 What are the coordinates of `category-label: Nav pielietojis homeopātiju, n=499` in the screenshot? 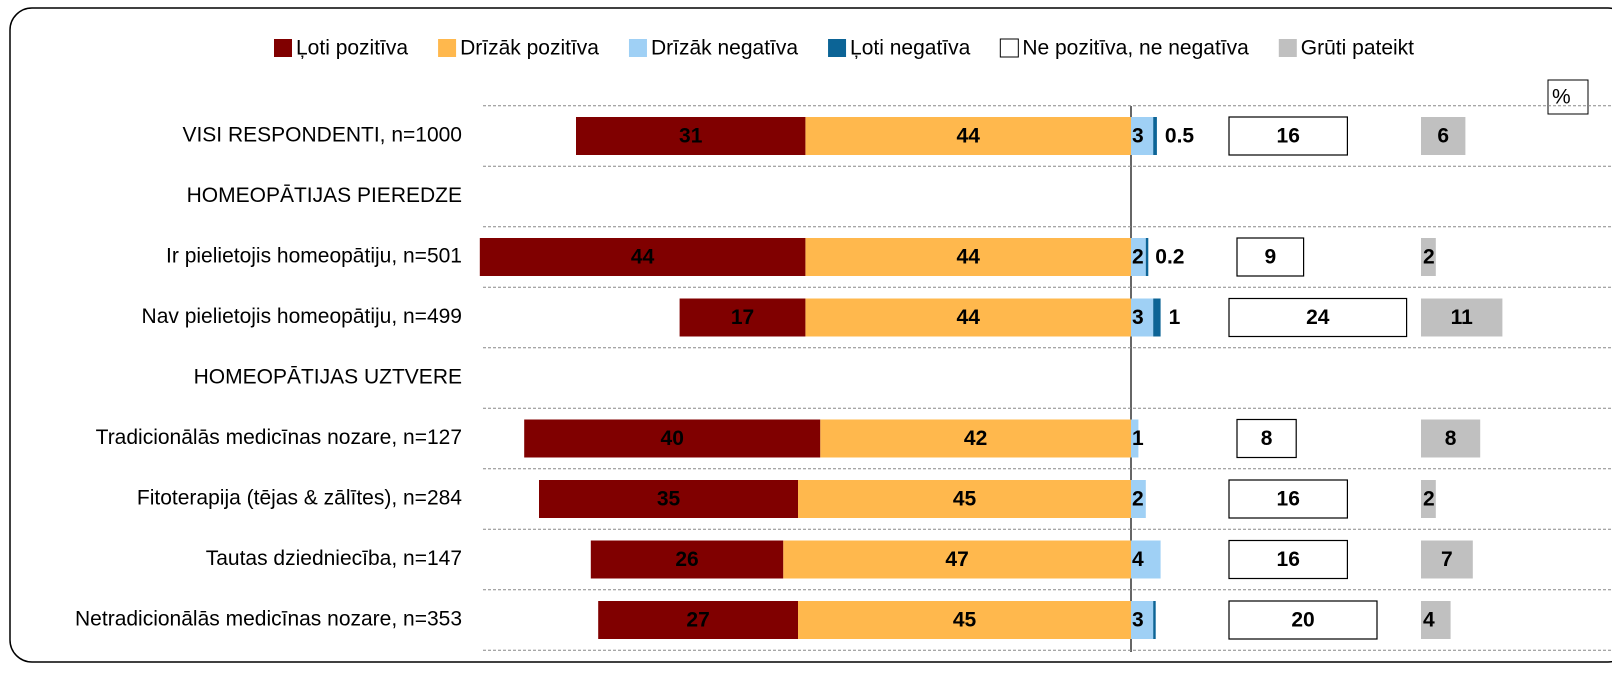 It's located at (302, 316).